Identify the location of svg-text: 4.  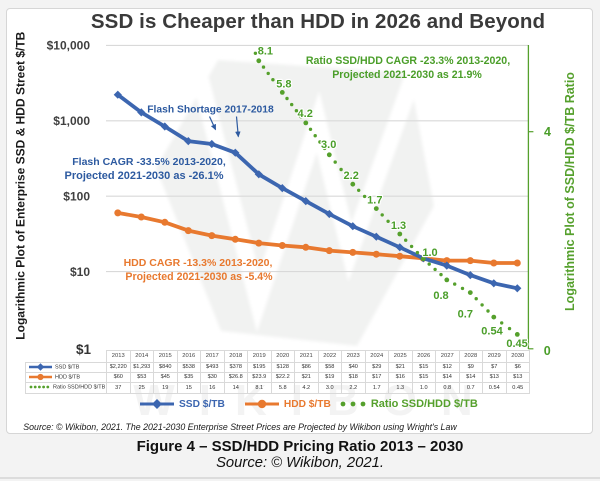
(547, 132).